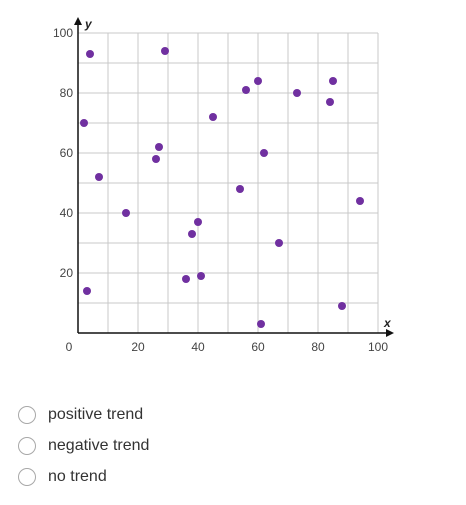 Image resolution: width=466 pixels, height=505 pixels. What do you see at coordinates (378, 347) in the screenshot?
I see `x-tick-label: 100` at bounding box center [378, 347].